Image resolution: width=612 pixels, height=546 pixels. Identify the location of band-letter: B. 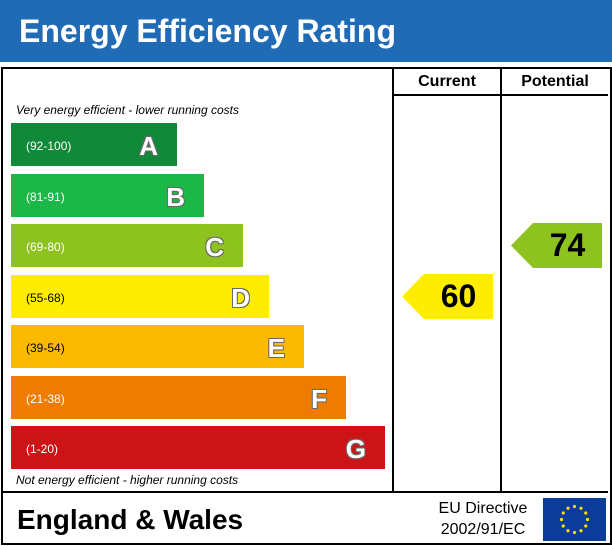
(175, 196).